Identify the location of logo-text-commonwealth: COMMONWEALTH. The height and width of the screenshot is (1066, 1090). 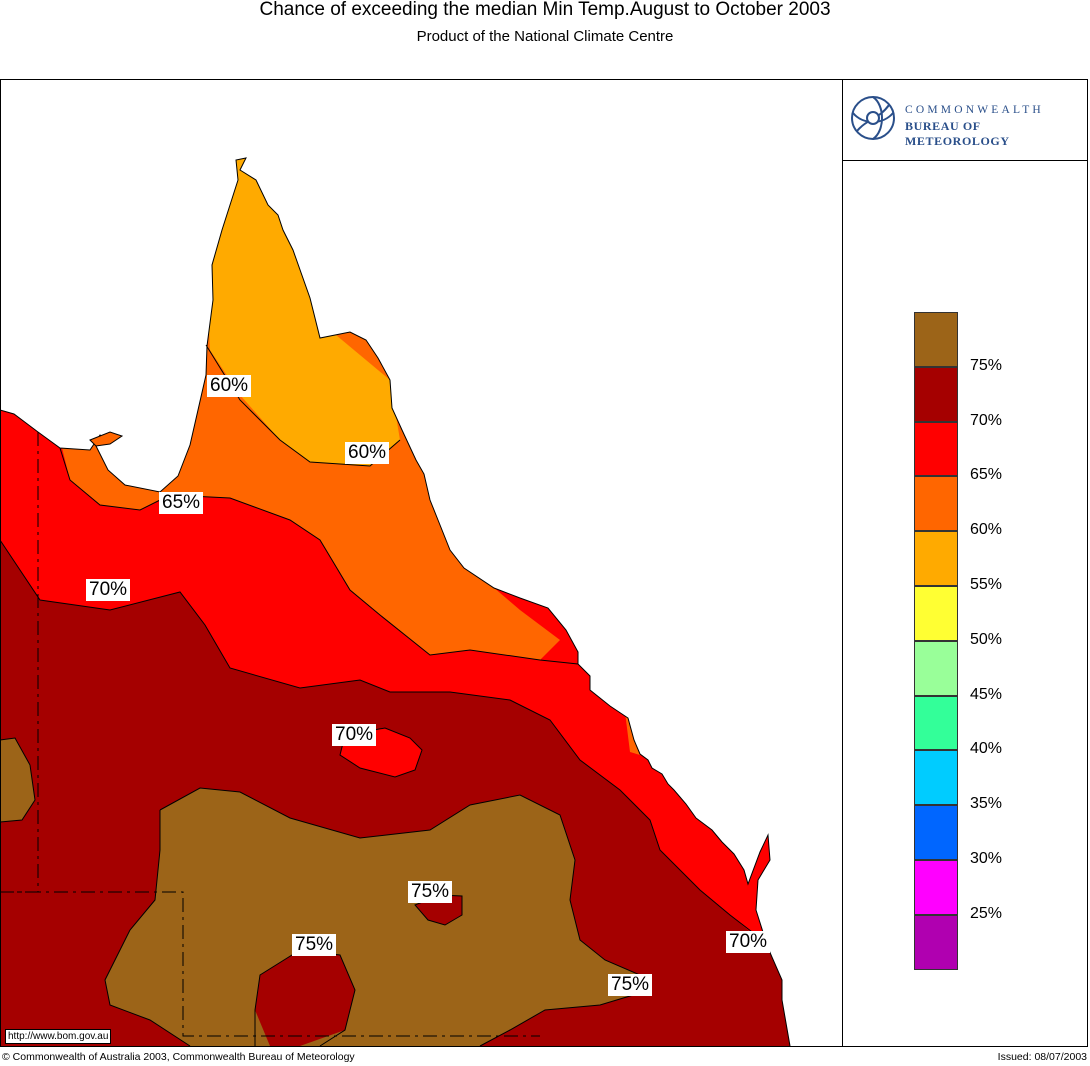
(974, 110).